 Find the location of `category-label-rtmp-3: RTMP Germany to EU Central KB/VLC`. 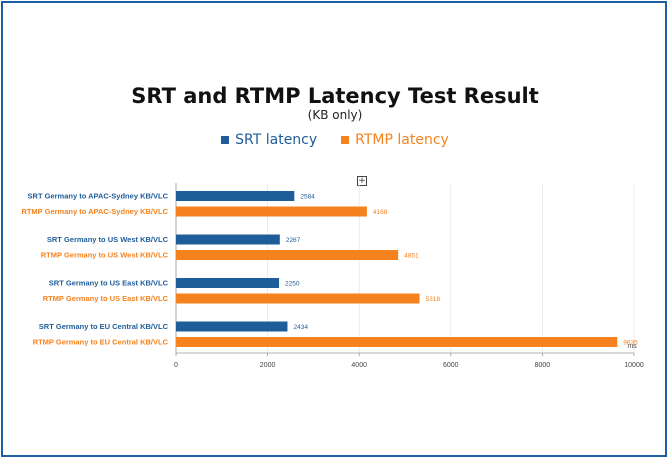

category-label-rtmp-3: RTMP Germany to EU Central KB/VLC is located at coordinates (101, 342).